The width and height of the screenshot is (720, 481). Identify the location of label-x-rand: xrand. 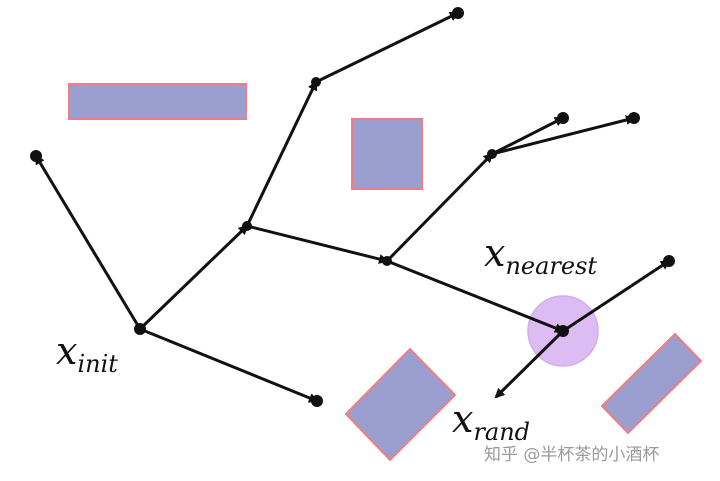
(491, 421).